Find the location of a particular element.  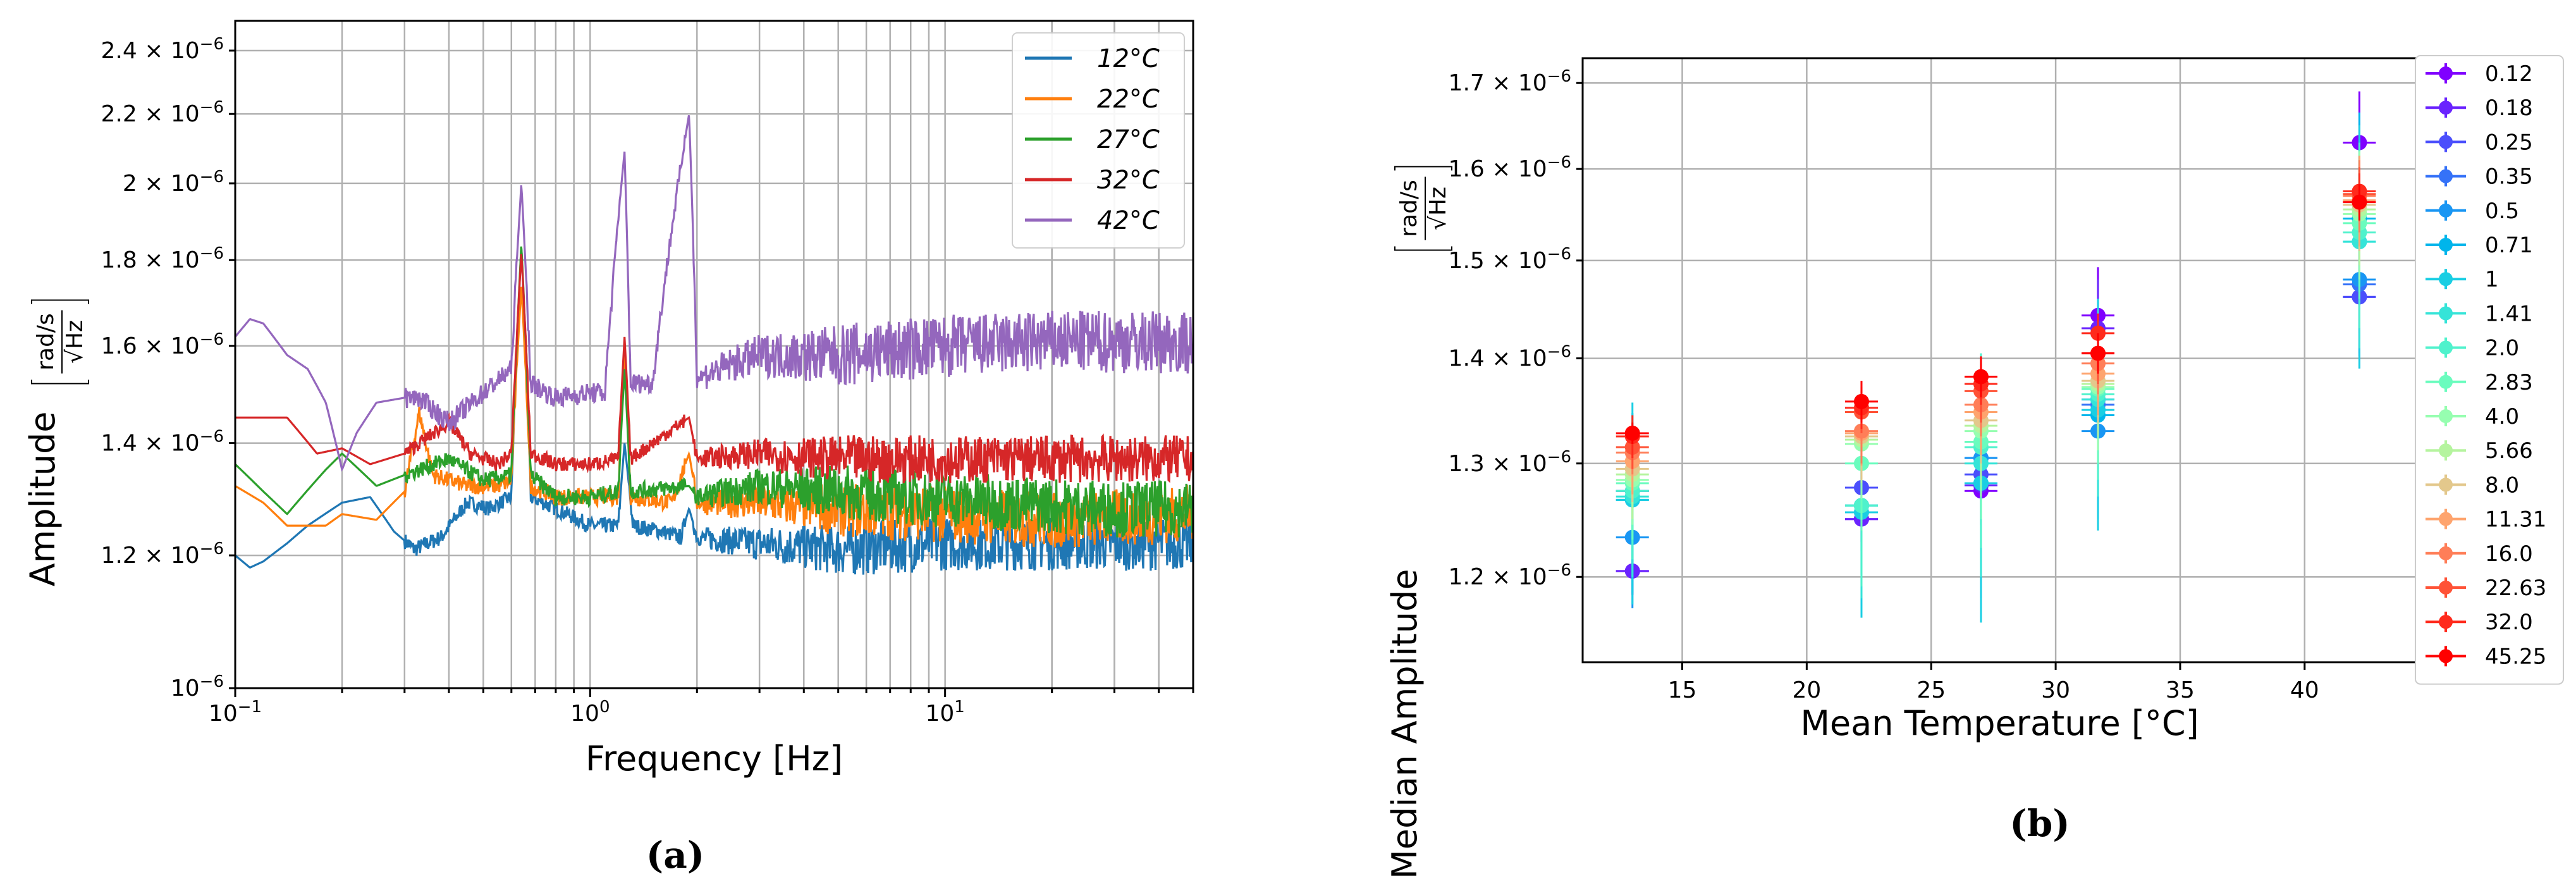

legend-label-32.0: 32.0 is located at coordinates (2509, 622).